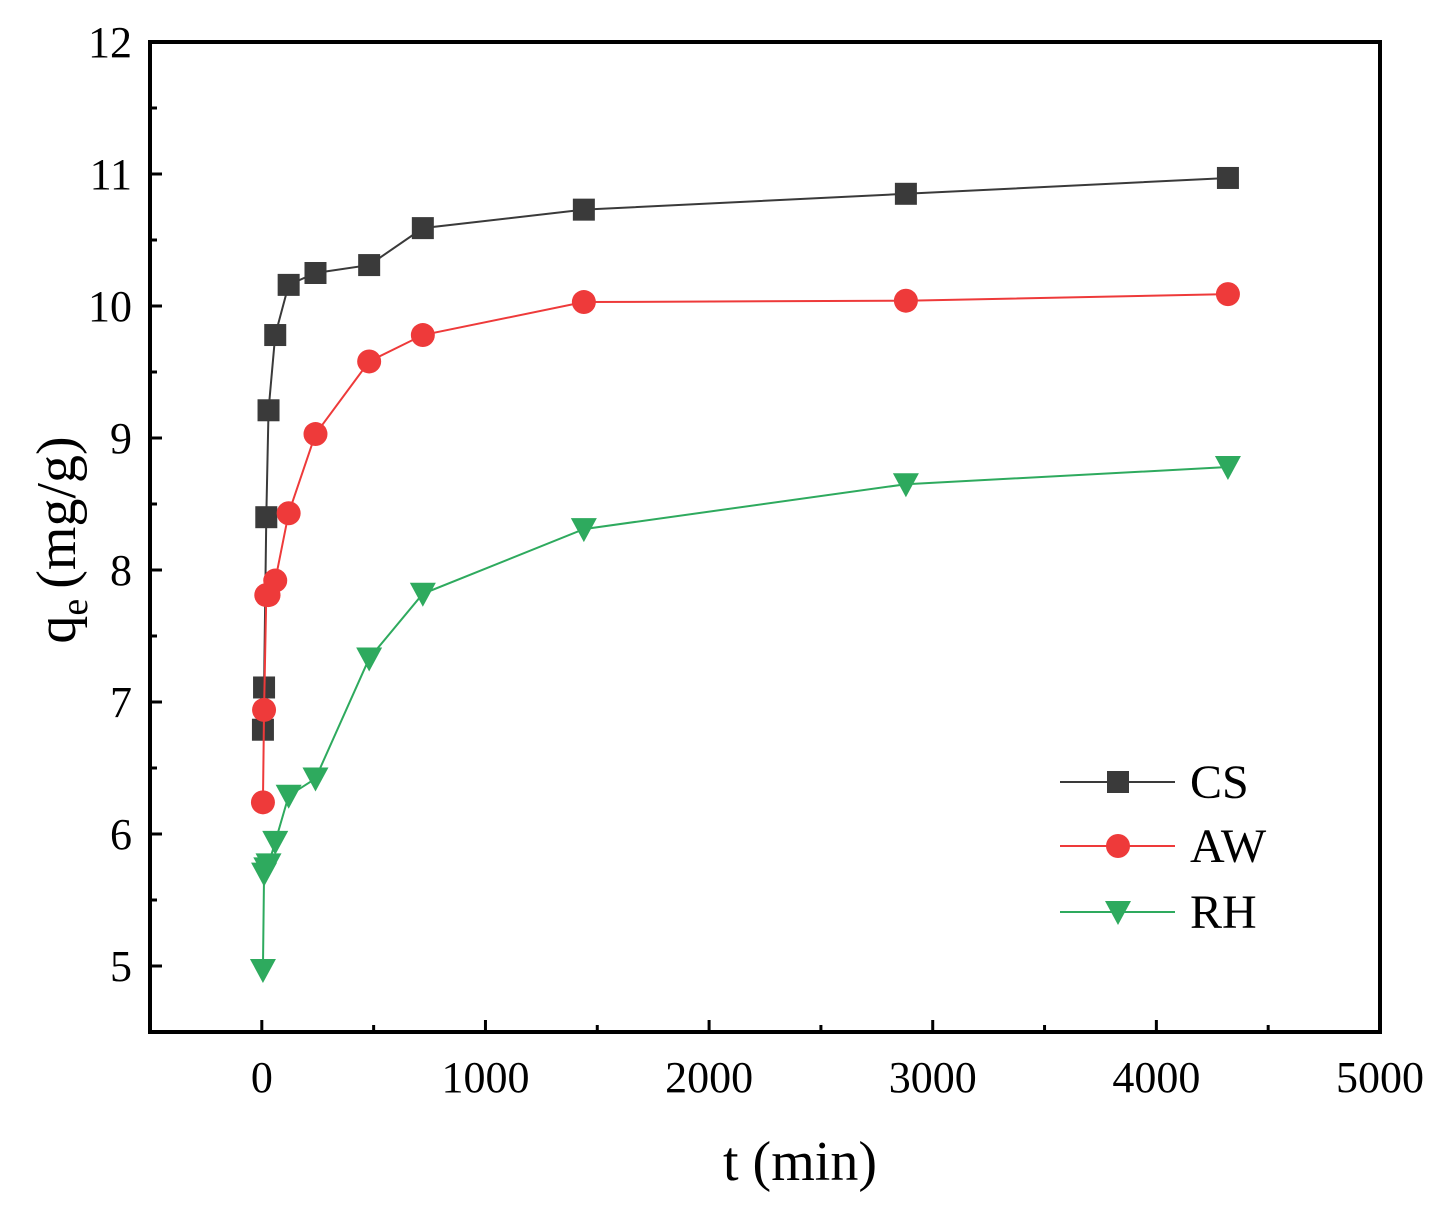 This screenshot has height=1214, width=1449. I want to click on legend-item-rh: RH, so click(1158, 912).